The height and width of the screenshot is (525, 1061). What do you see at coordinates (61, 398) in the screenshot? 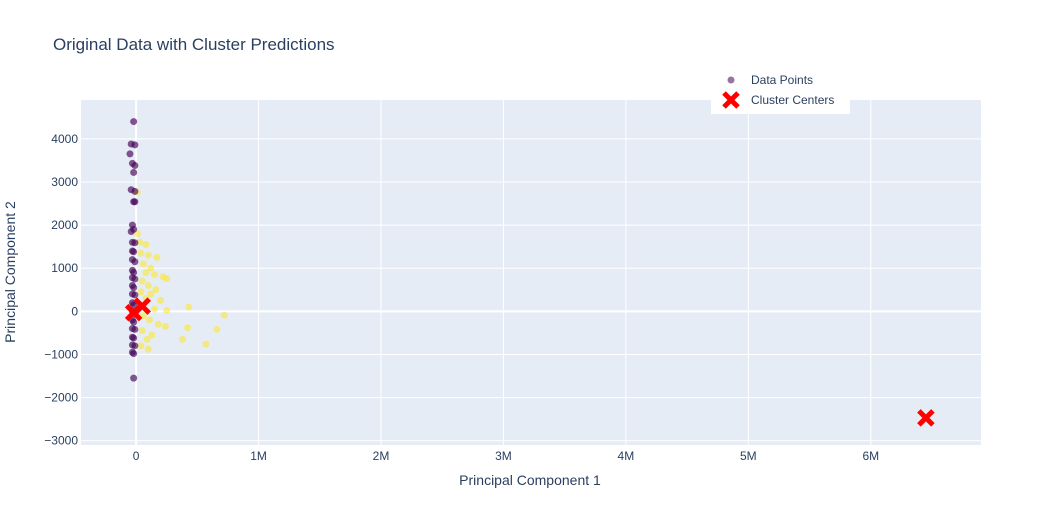
I see `y-tick-label: −2000` at bounding box center [61, 398].